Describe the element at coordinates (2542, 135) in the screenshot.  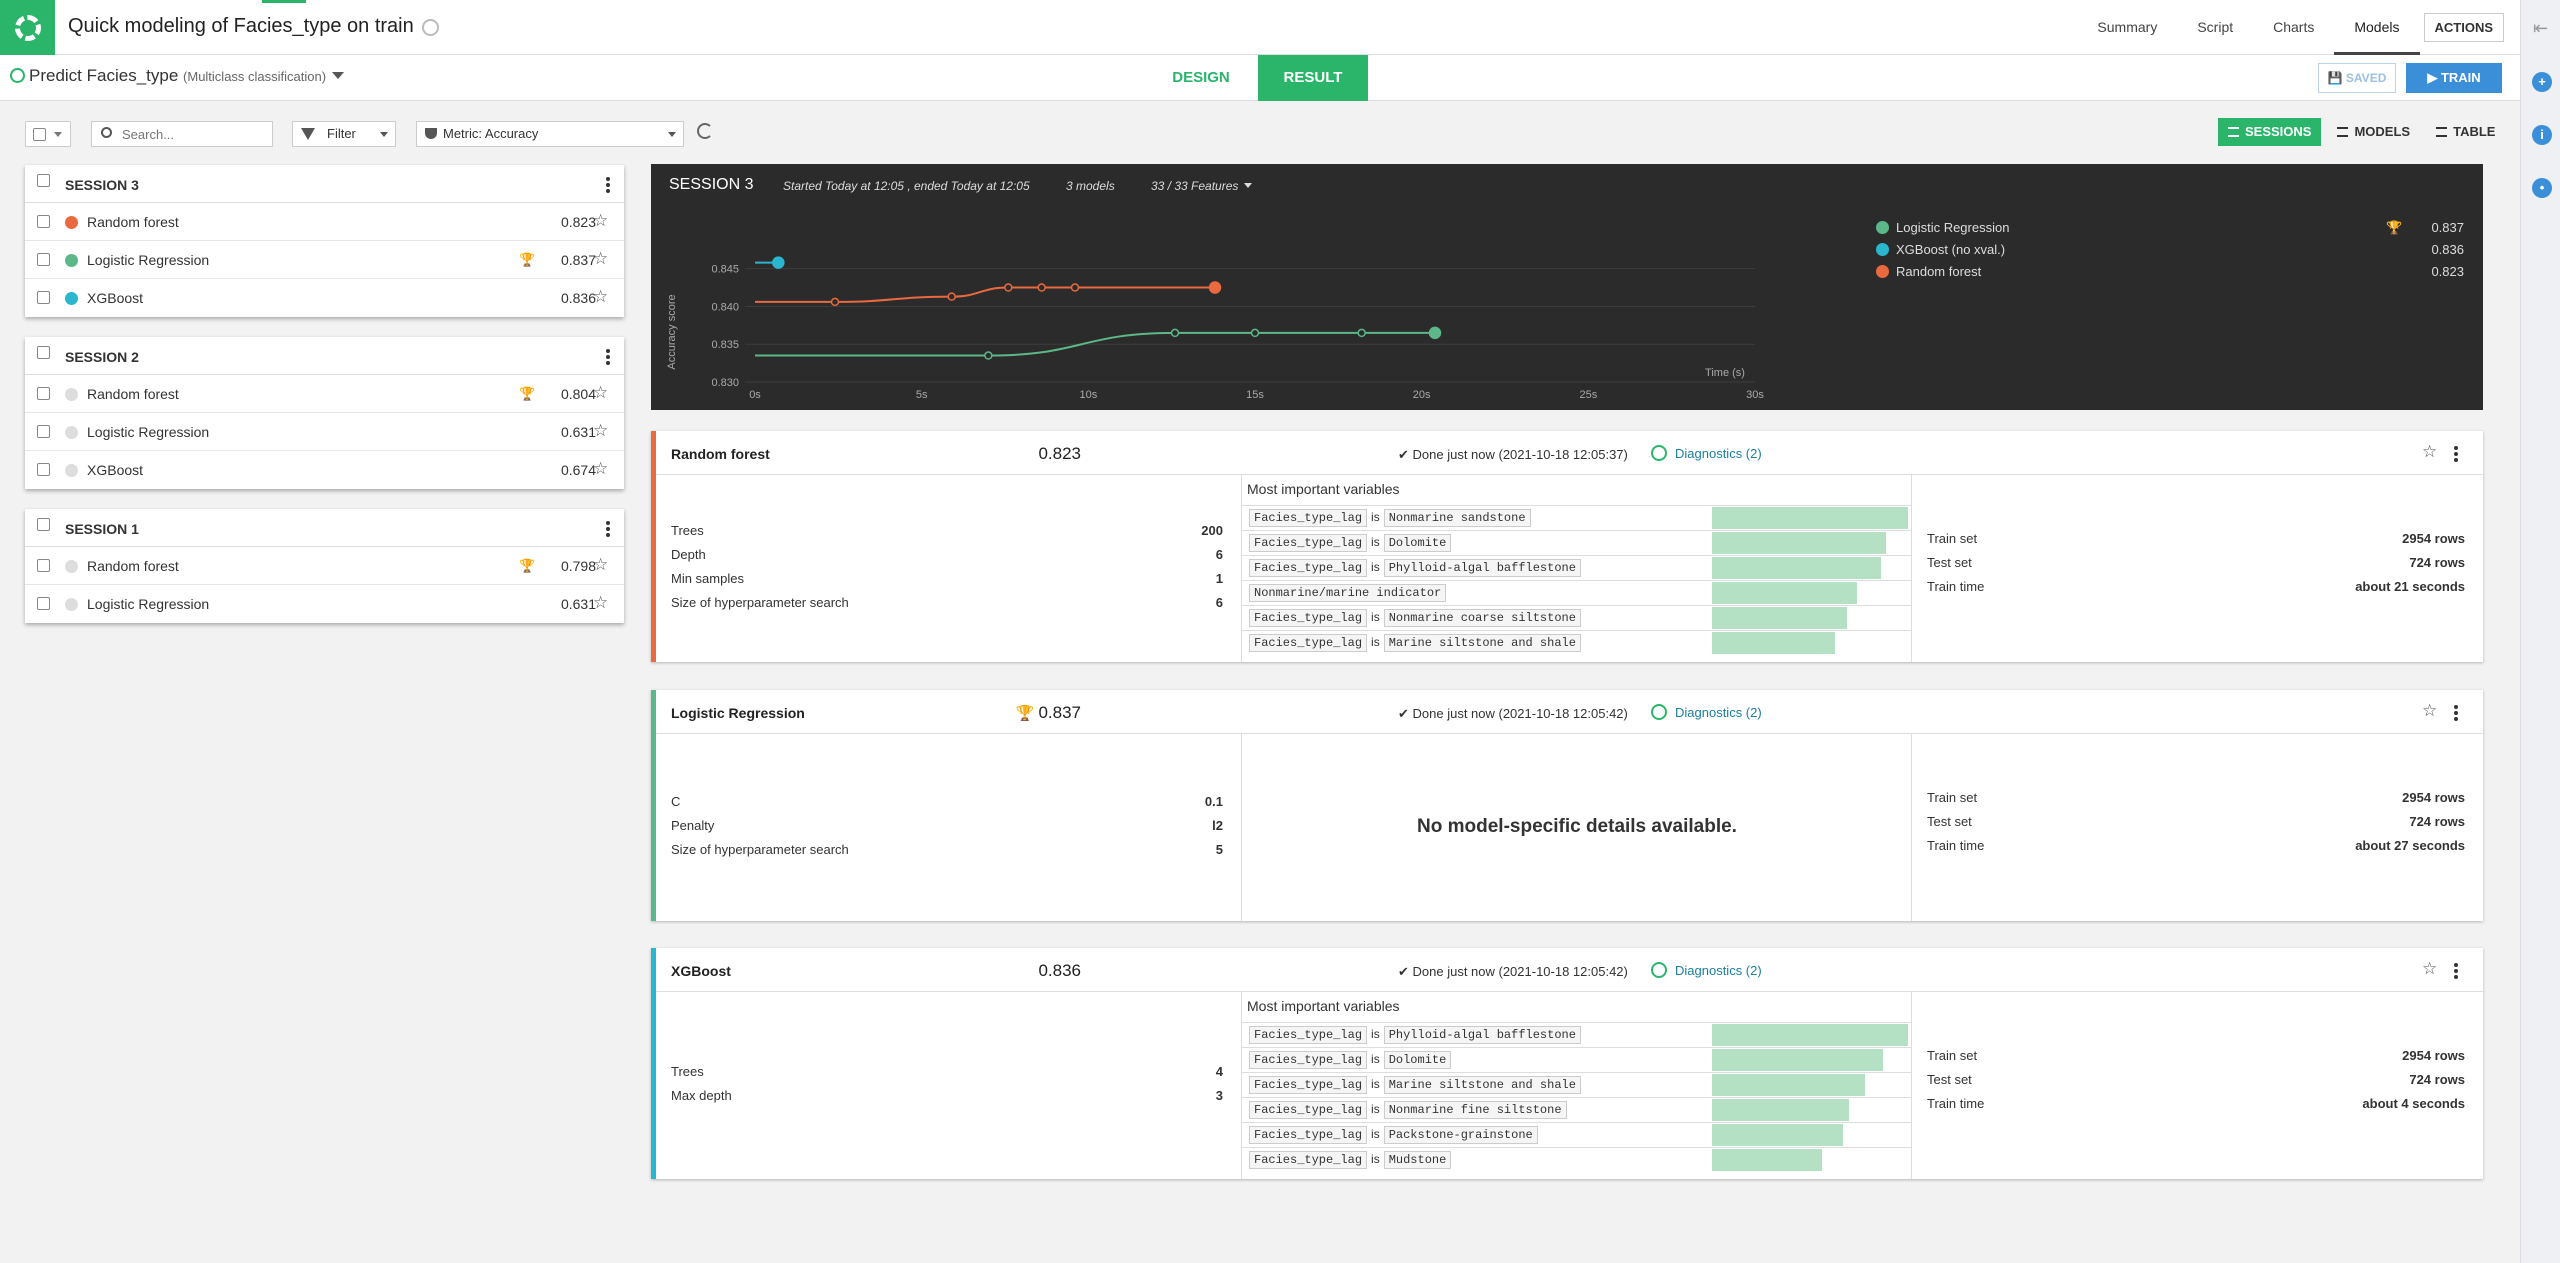
I see `info-icon: i` at that location.